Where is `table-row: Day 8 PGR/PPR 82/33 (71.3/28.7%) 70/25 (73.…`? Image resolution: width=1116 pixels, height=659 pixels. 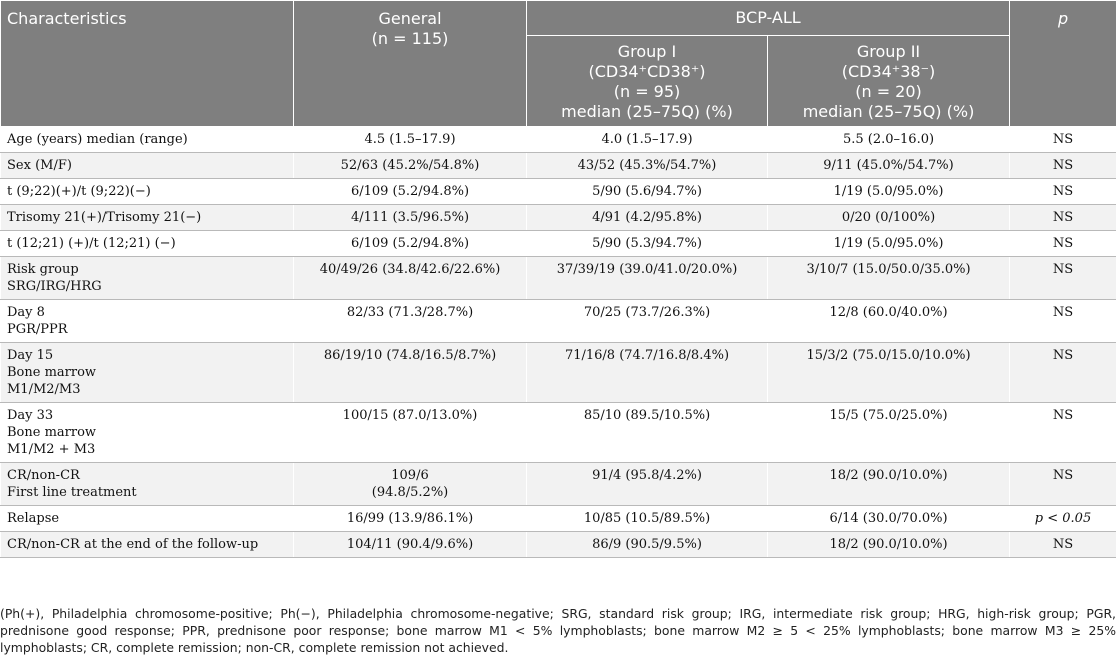
table-row: Day 8 PGR/PPR 82/33 (71.3/28.7%) 70/25 (73.… is located at coordinates (558, 321).